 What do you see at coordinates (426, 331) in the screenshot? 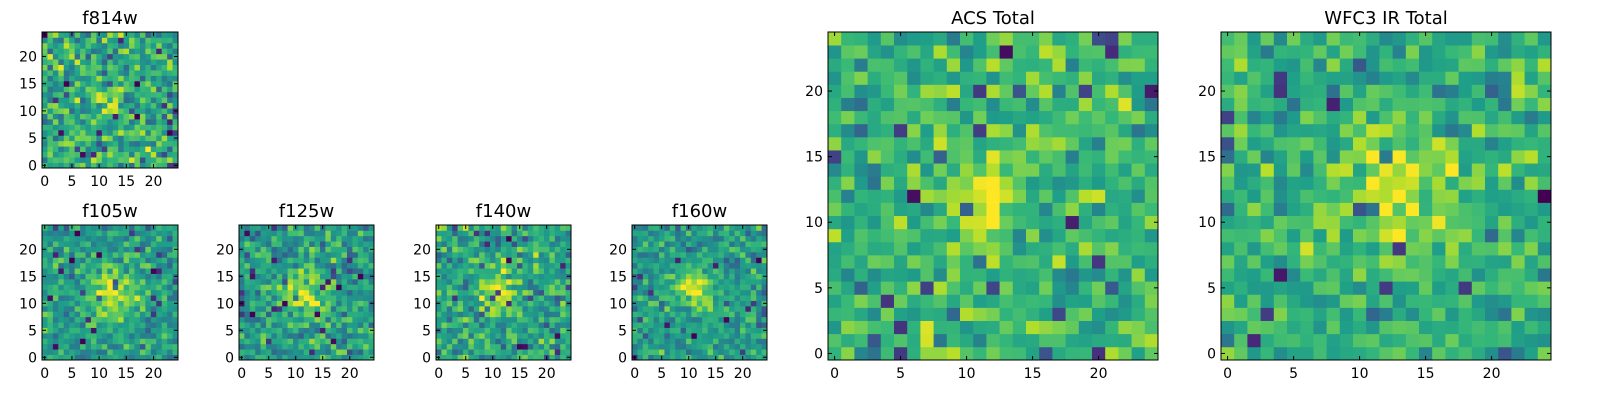
I see `y-tick-label: 5` at bounding box center [426, 331].